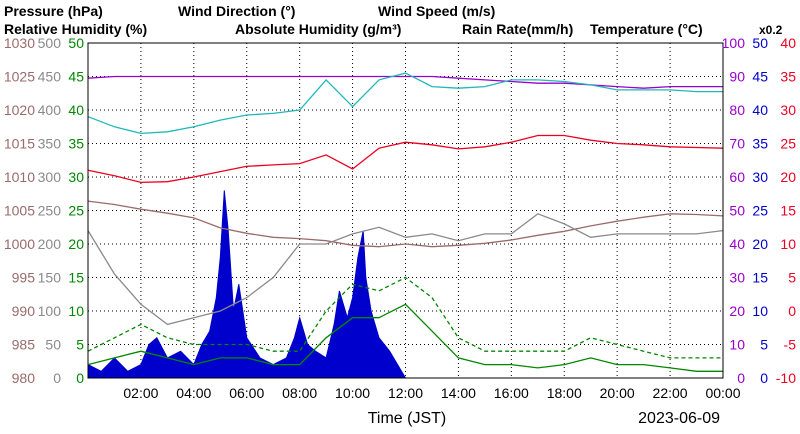  I want to click on rain-rate-tick-label: 50, so click(760, 43).